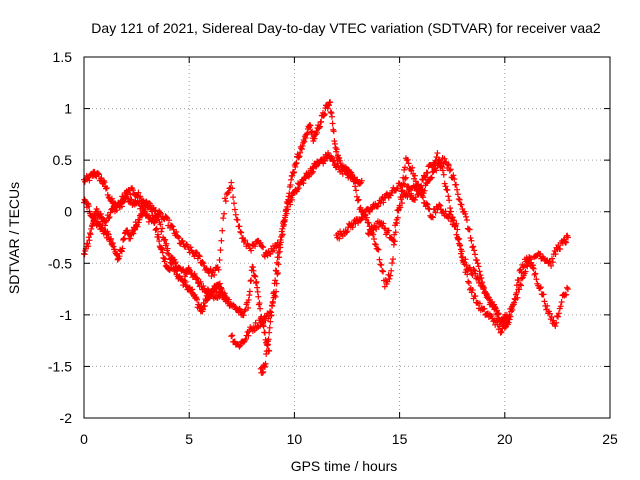 Image resolution: width=640 pixels, height=480 pixels. What do you see at coordinates (66, 418) in the screenshot?
I see `y-tick-label: -2` at bounding box center [66, 418].